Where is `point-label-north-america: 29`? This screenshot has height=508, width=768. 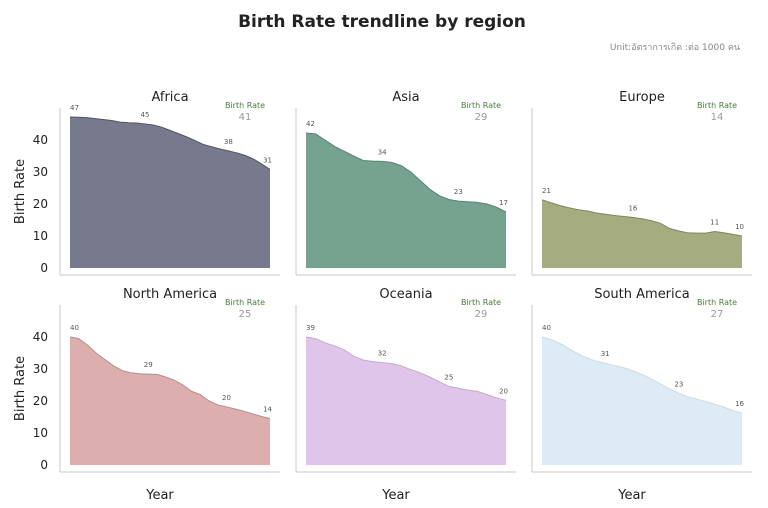 point-label-north-america: 29 is located at coordinates (148, 365).